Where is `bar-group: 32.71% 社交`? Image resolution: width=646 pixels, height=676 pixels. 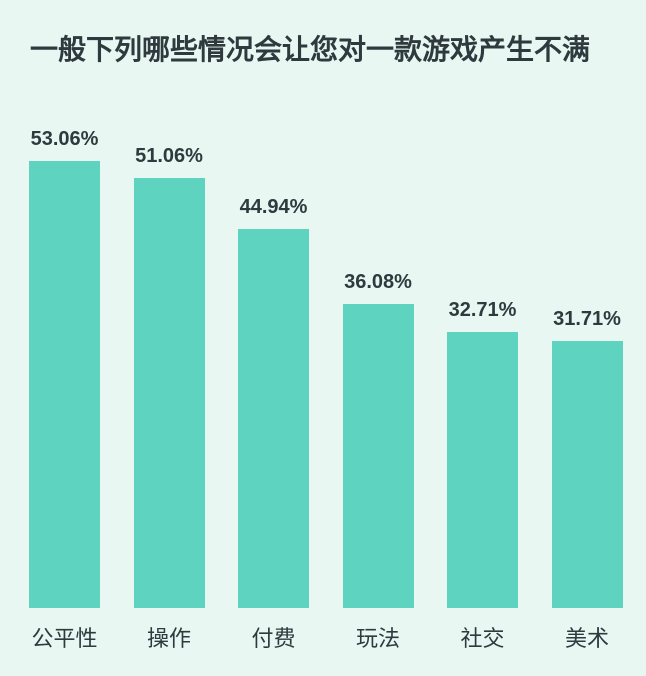
bar-group: 32.71% 社交 is located at coordinates (482, 474).